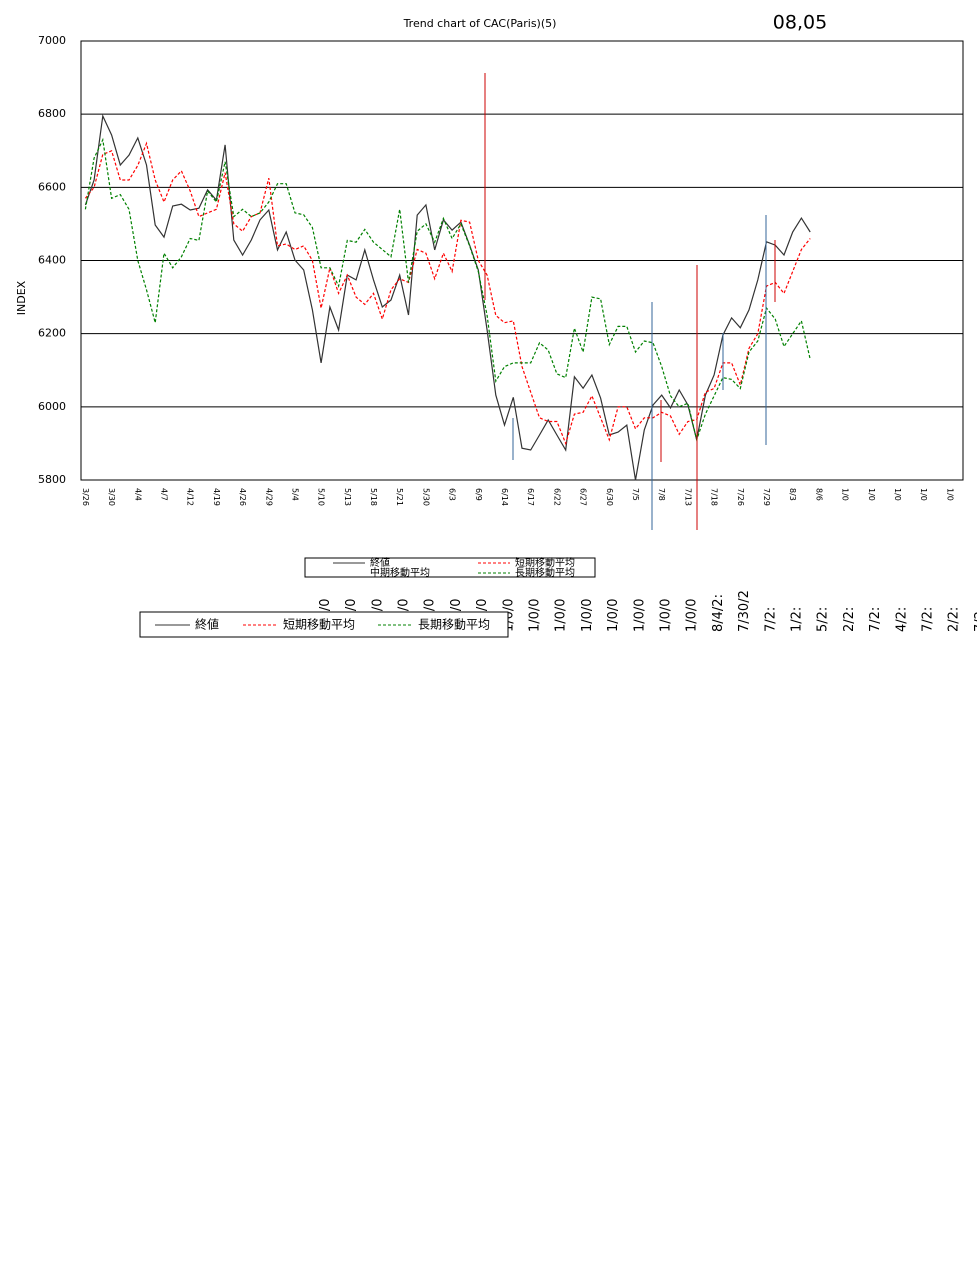 Image resolution: width=977 pixels, height=1268 pixels. I want to click on x-tick-label: 6/14, so click(504, 497).